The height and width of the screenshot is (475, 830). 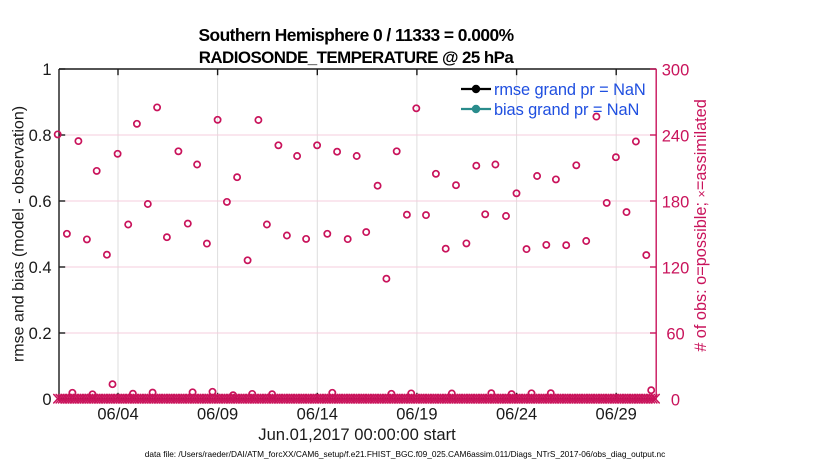 I want to click on svg-text: 06/04, so click(x=117, y=415).